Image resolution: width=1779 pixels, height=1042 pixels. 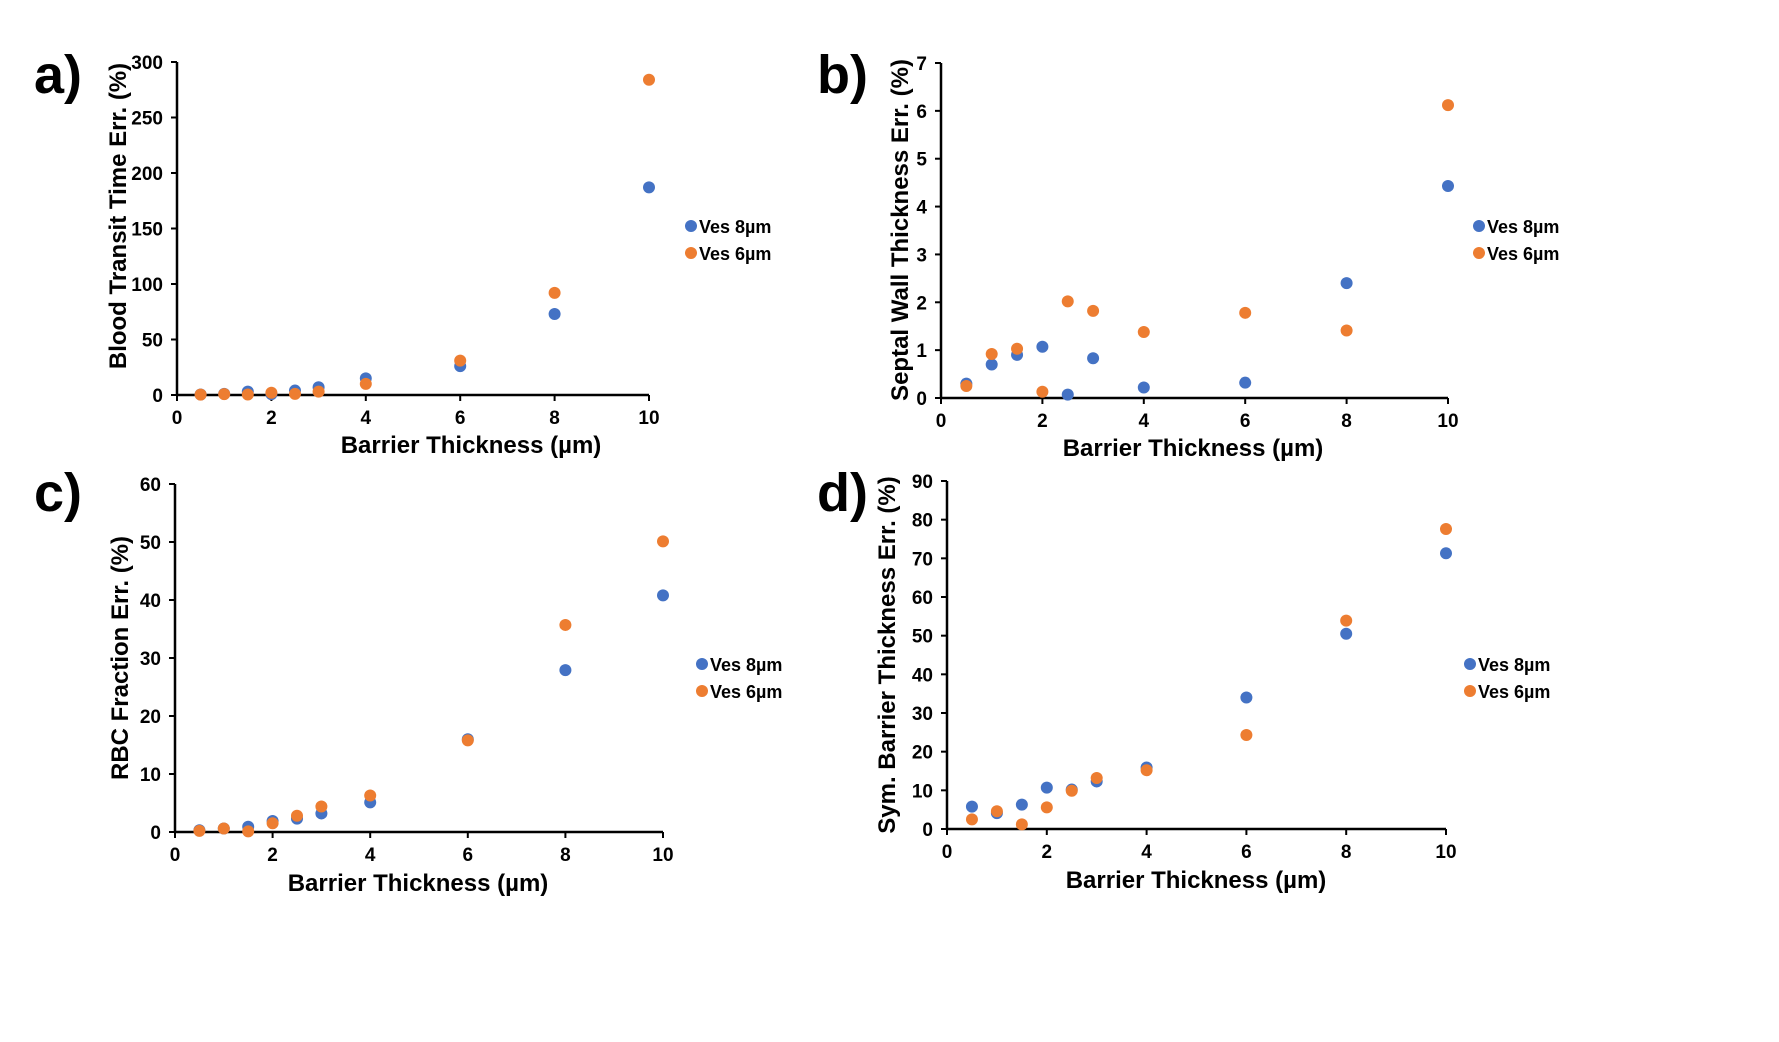 I want to click on panel-label-a: a), so click(x=58, y=75).